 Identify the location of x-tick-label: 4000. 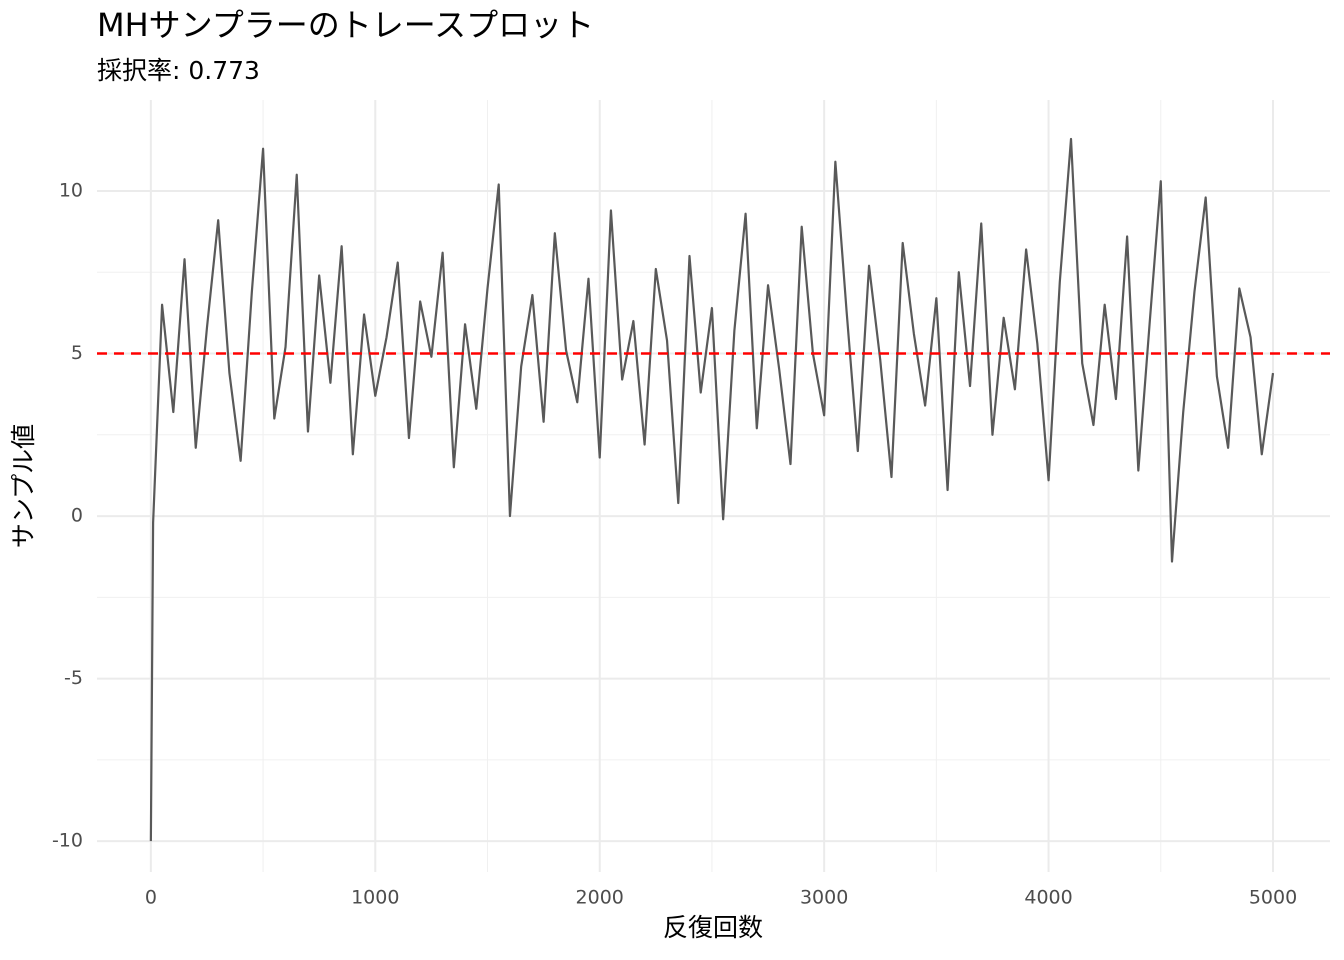
(1048, 898).